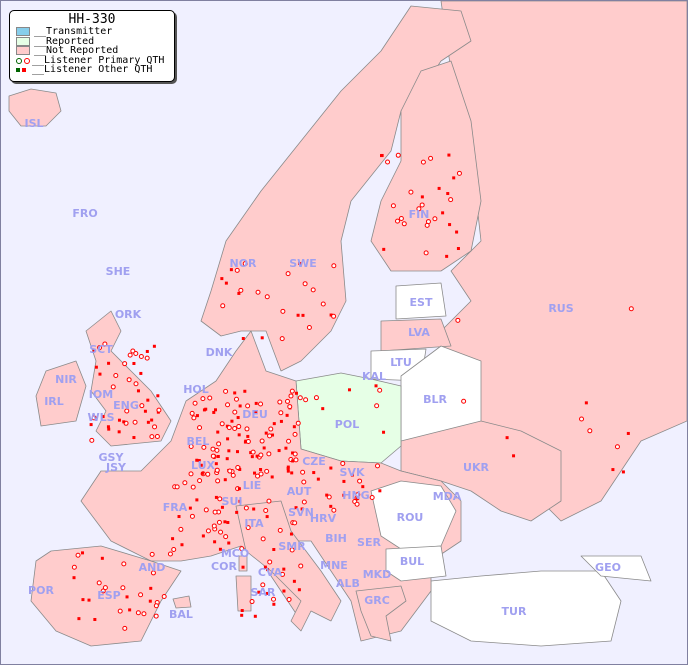 The width and height of the screenshot is (688, 665). What do you see at coordinates (64, 41) in the screenshot?
I see `legend-label: __Reported` at bounding box center [64, 41].